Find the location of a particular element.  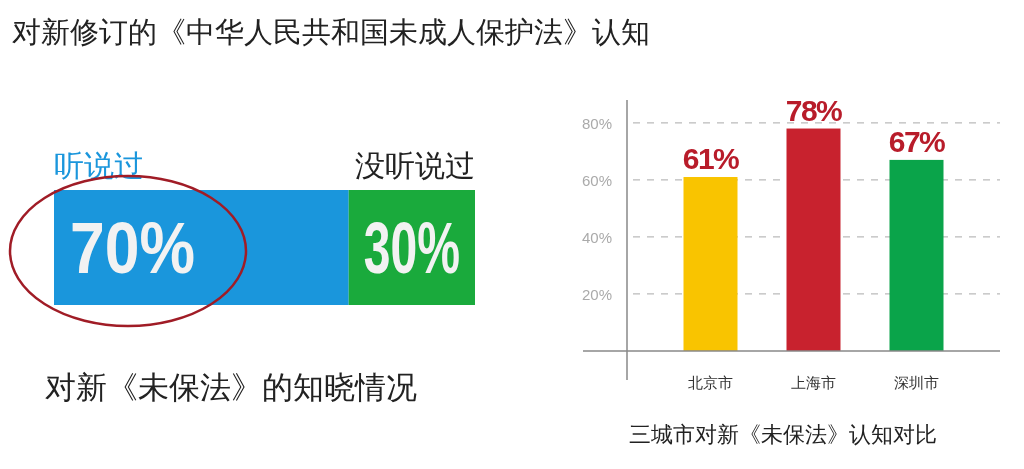

x-tick-label: 深圳市 is located at coordinates (916, 382).